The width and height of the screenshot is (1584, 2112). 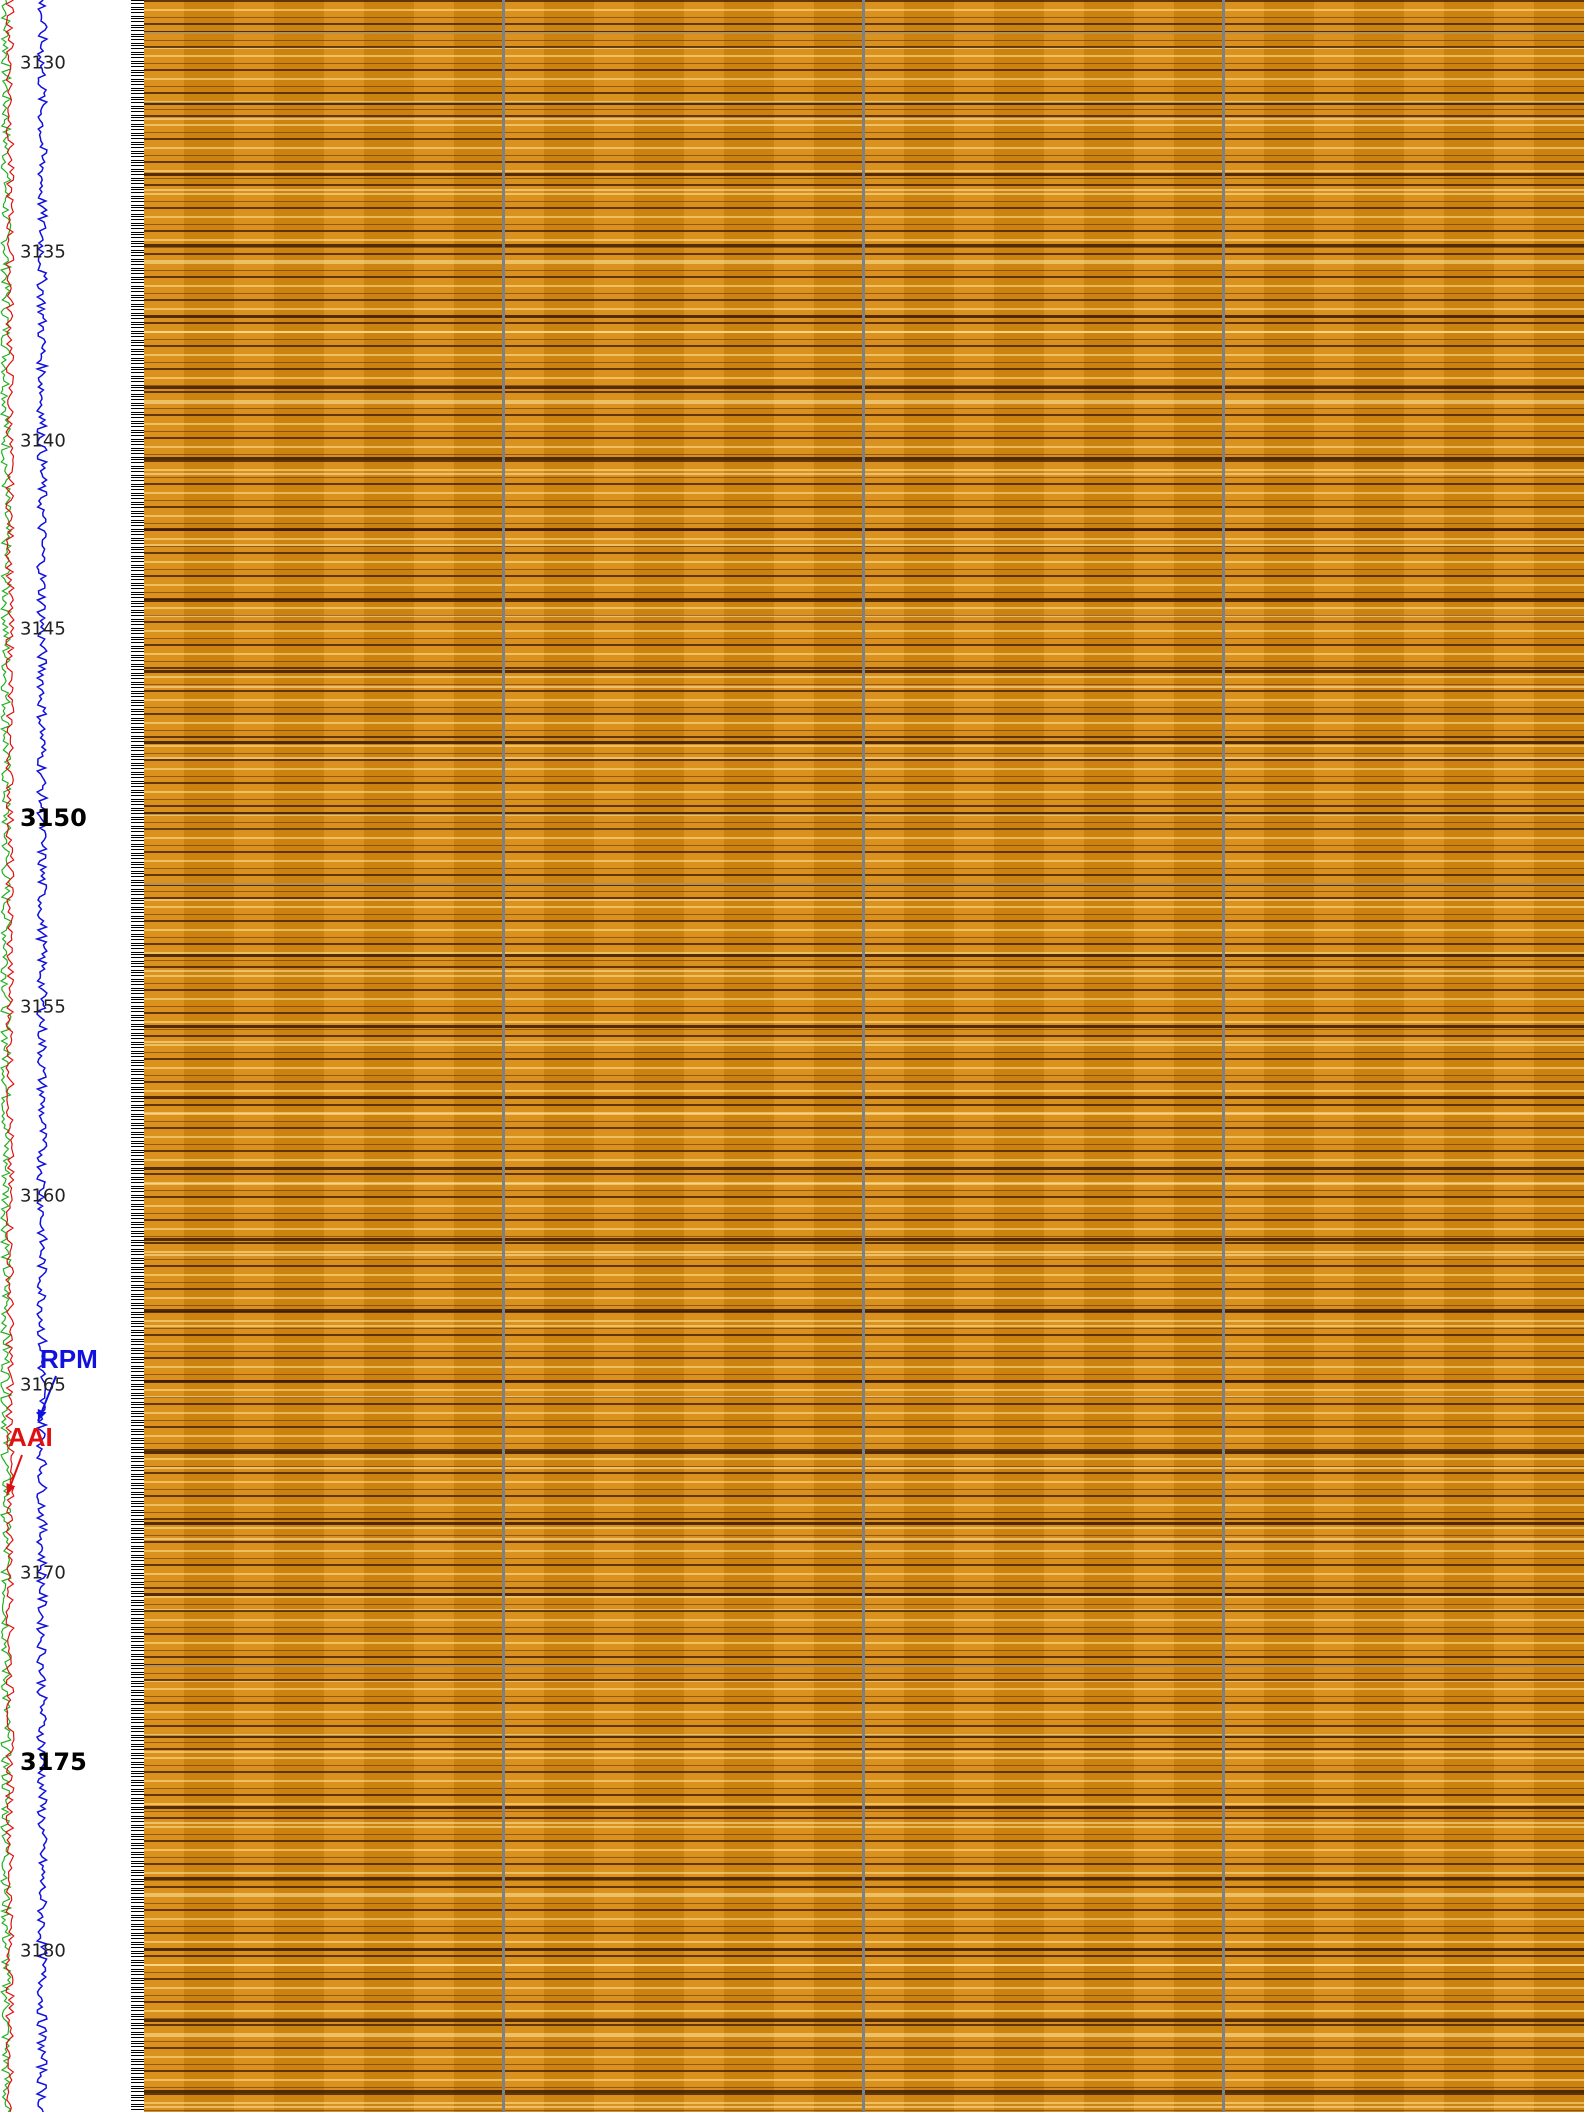 What do you see at coordinates (53, 818) in the screenshot?
I see `depth-label: 3150` at bounding box center [53, 818].